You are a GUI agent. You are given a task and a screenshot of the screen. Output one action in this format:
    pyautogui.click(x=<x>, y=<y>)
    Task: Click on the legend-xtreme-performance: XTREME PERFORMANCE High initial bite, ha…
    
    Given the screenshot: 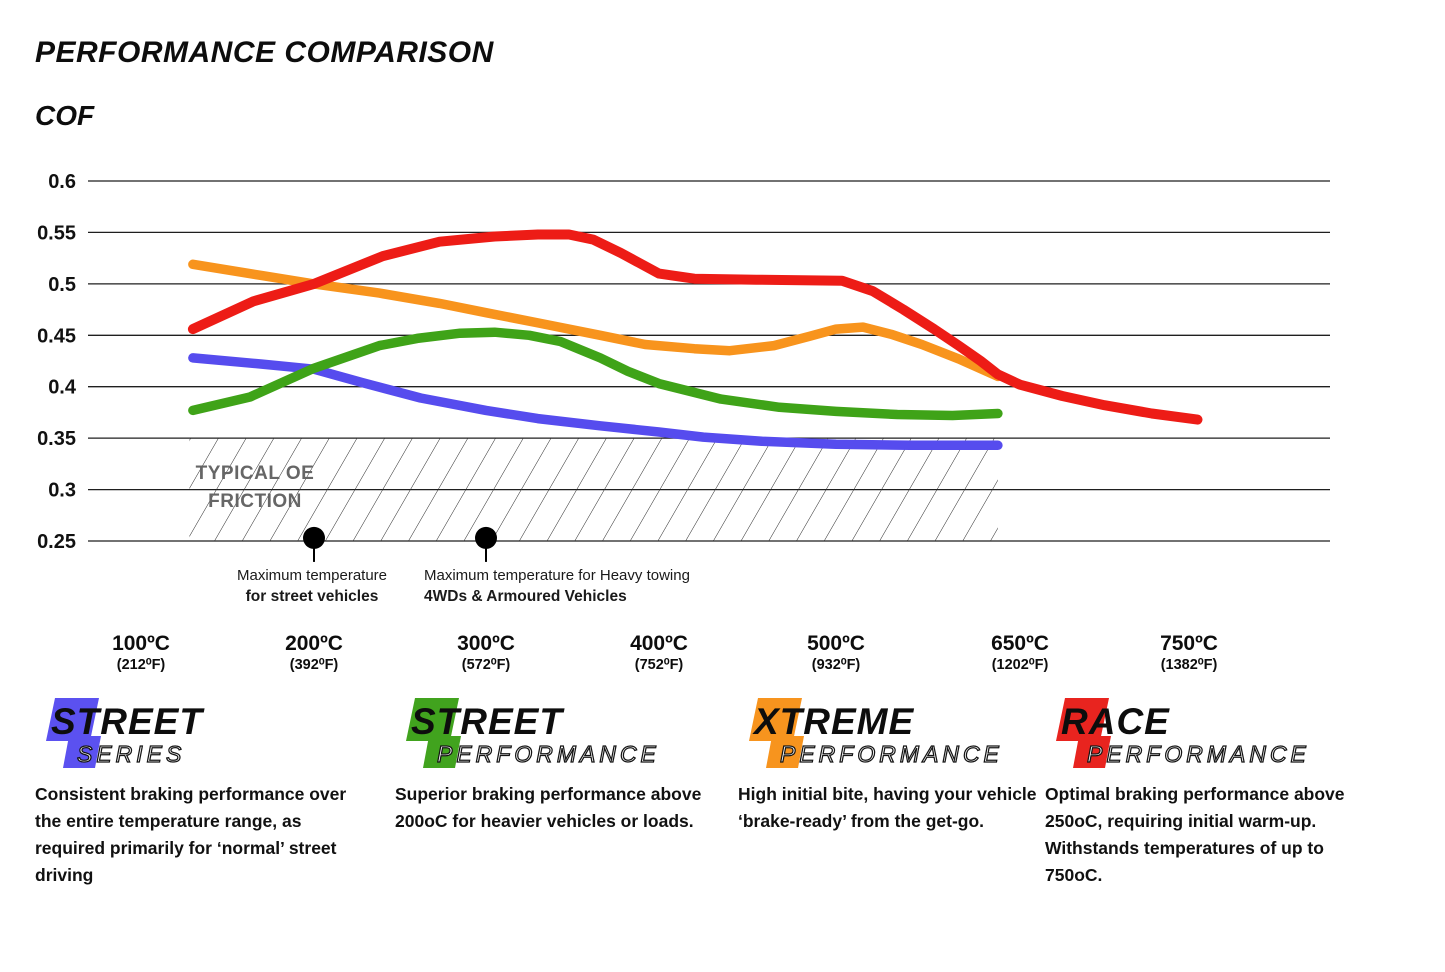 What is the action you would take?
    pyautogui.click(x=890, y=765)
    